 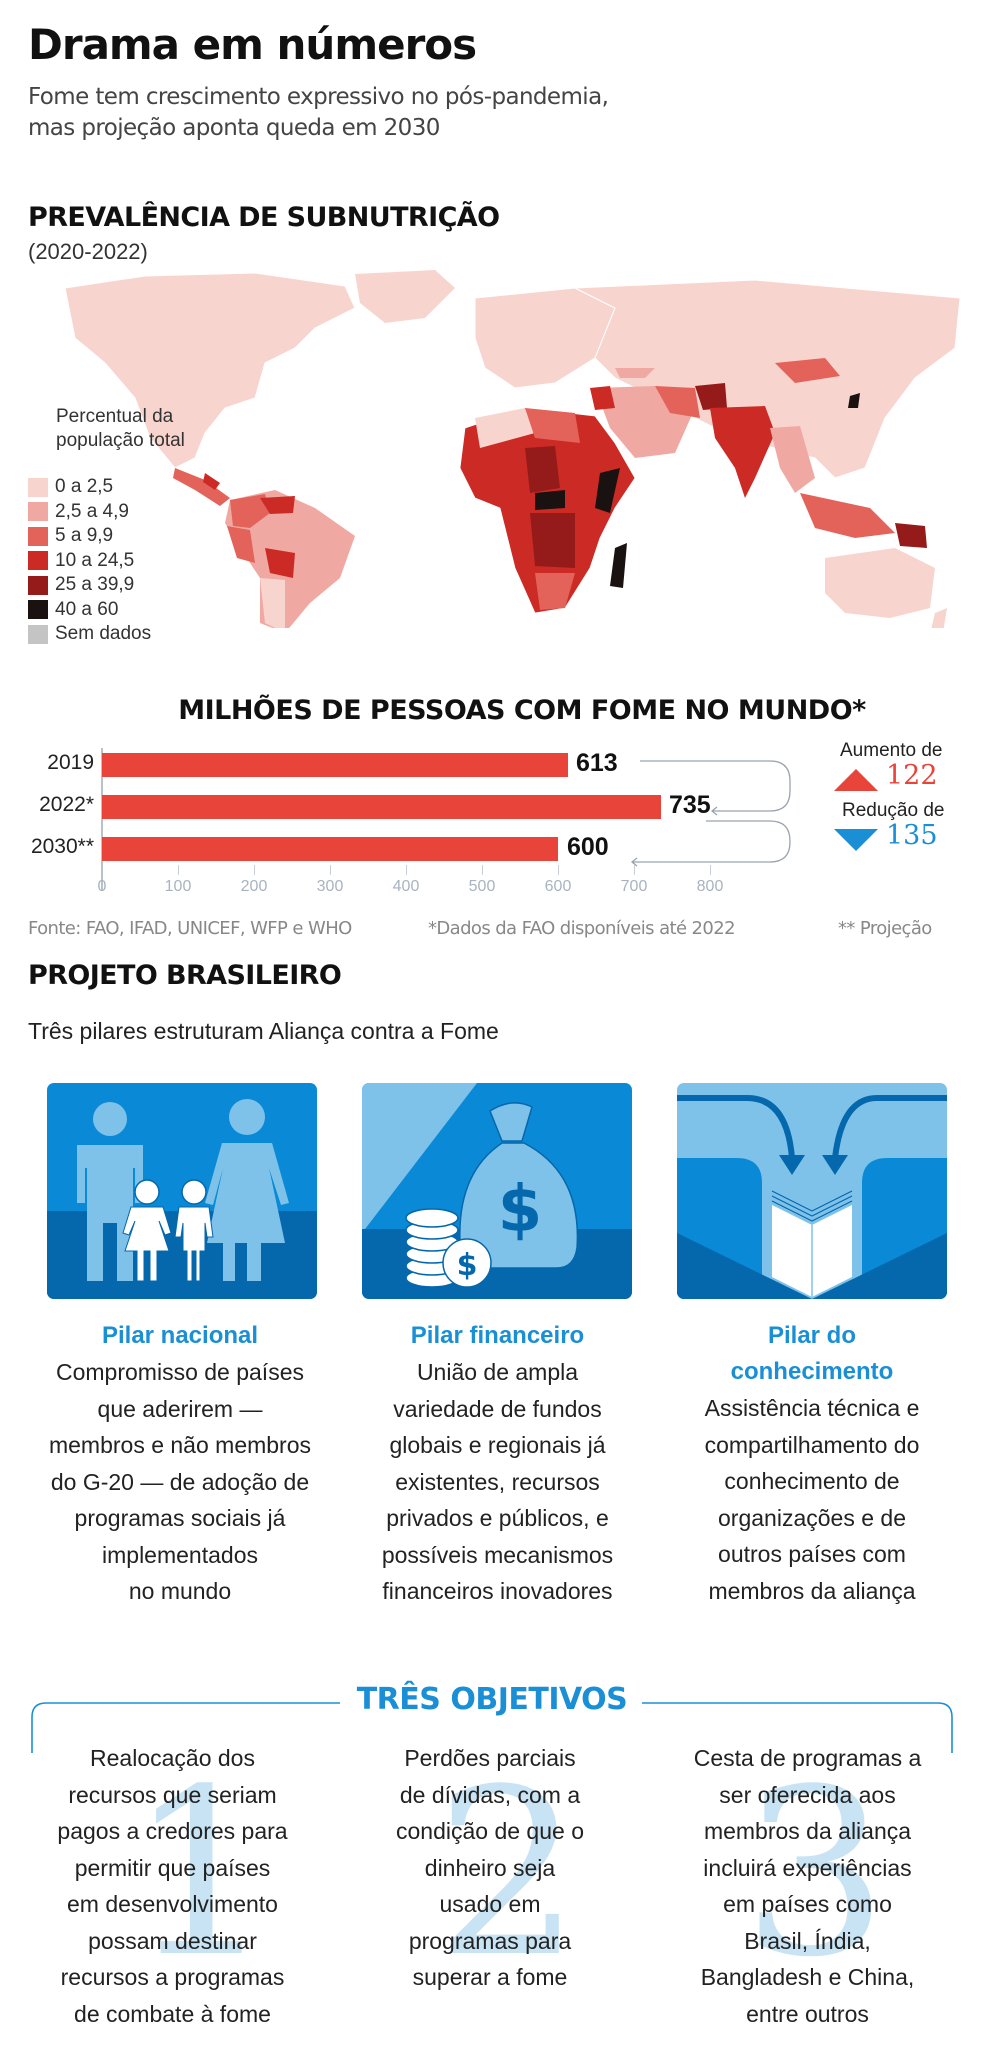 What do you see at coordinates (597, 763) in the screenshot?
I see `bar-value-2019: 613` at bounding box center [597, 763].